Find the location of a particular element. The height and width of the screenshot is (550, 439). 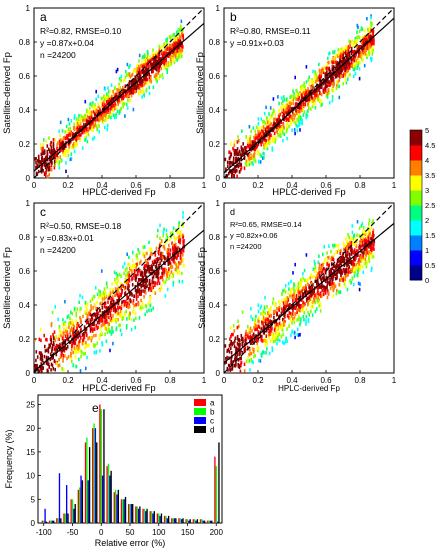

colorbar-segment is located at coordinates (416, 183).